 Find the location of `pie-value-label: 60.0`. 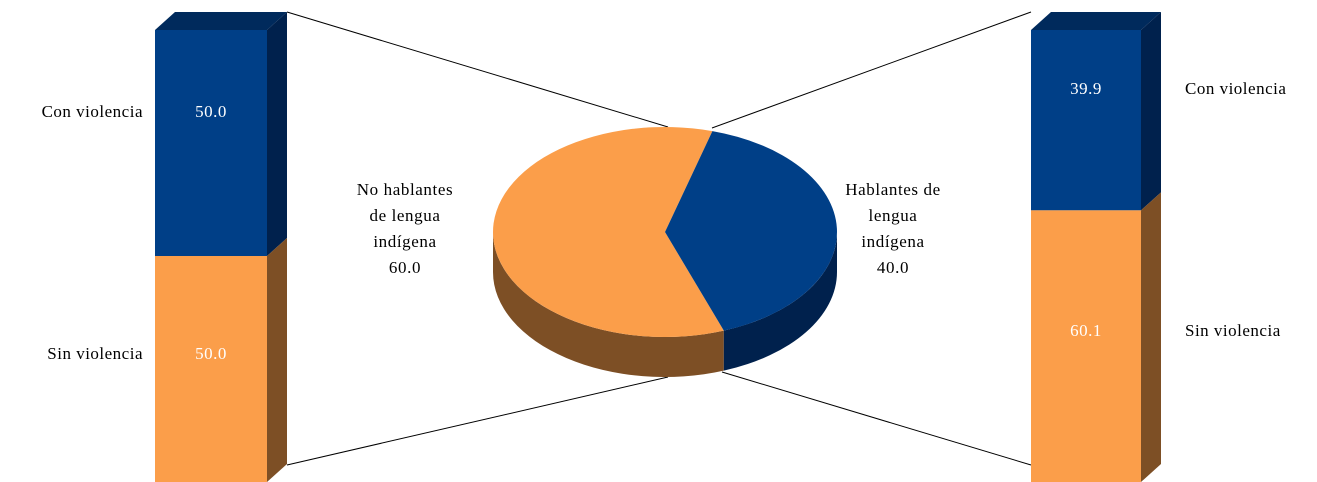

pie-value-label: 60.0 is located at coordinates (405, 267).